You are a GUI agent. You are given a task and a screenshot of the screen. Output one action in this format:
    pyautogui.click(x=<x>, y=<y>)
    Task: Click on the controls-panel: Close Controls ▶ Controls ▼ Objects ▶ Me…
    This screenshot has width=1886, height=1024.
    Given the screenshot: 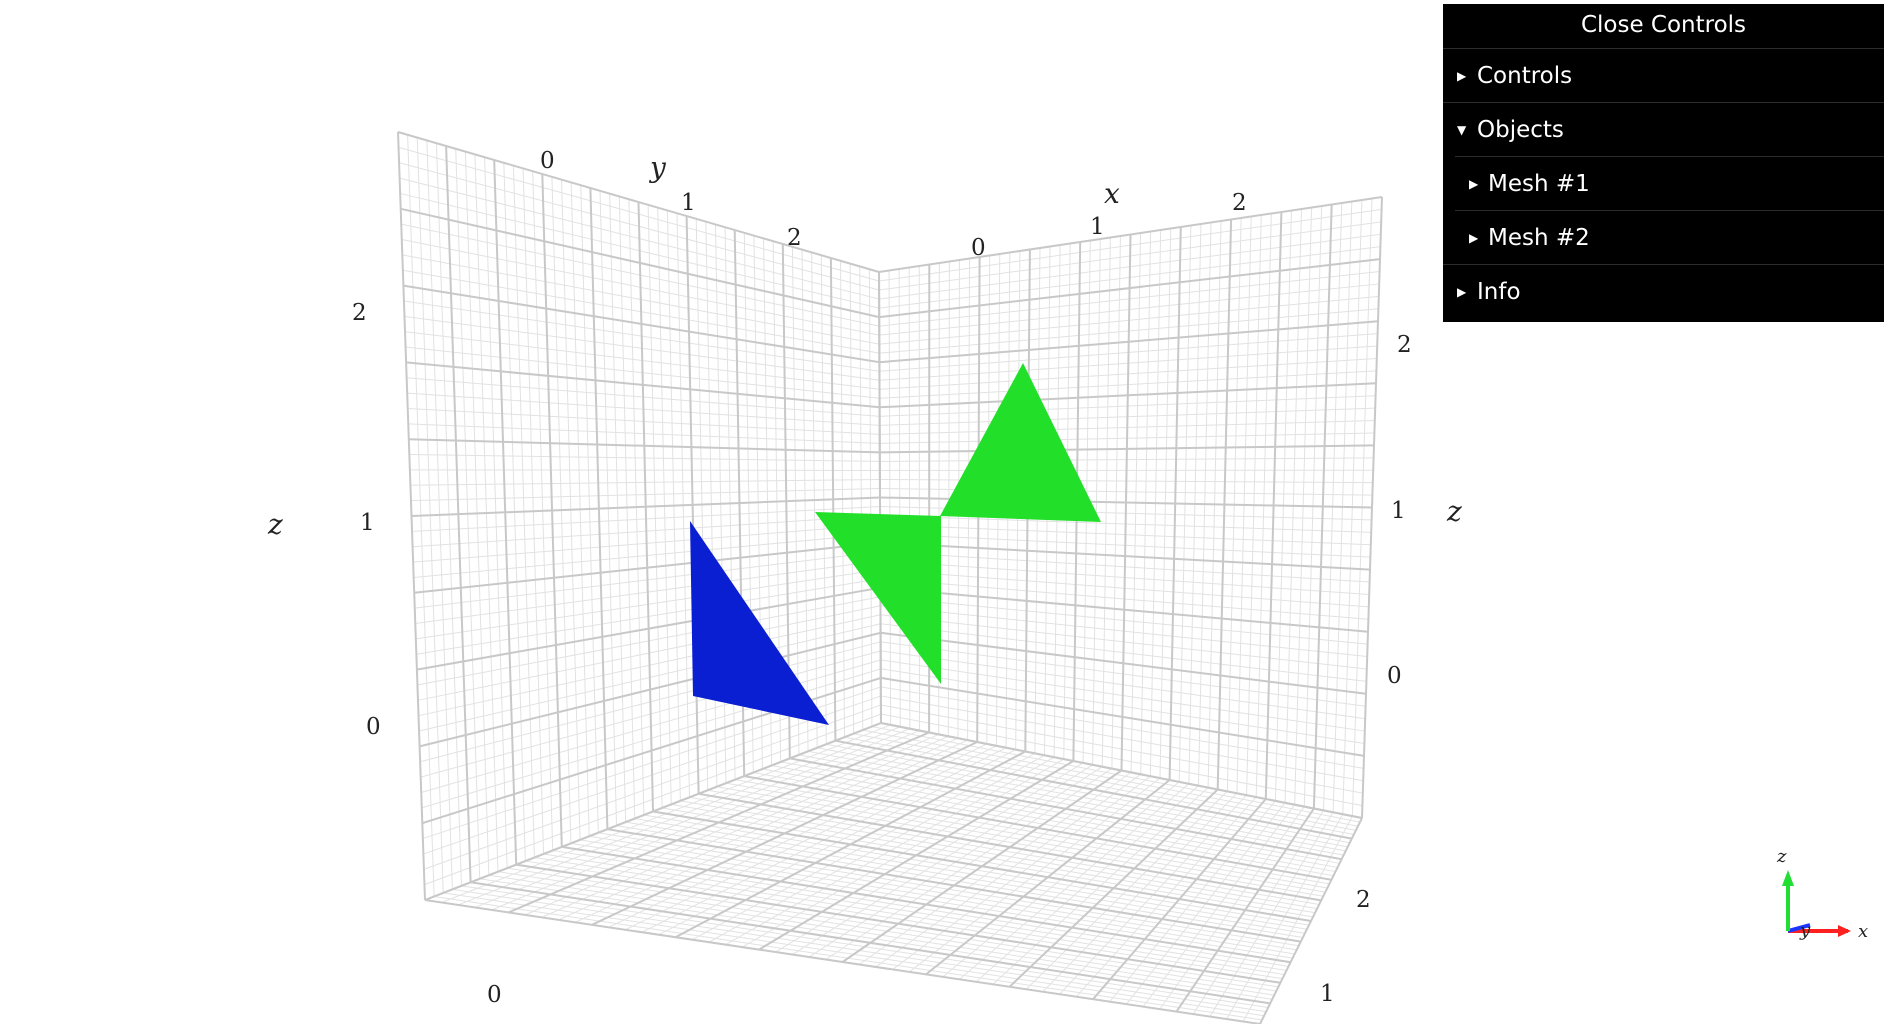 What is the action you would take?
    pyautogui.click(x=1663, y=163)
    